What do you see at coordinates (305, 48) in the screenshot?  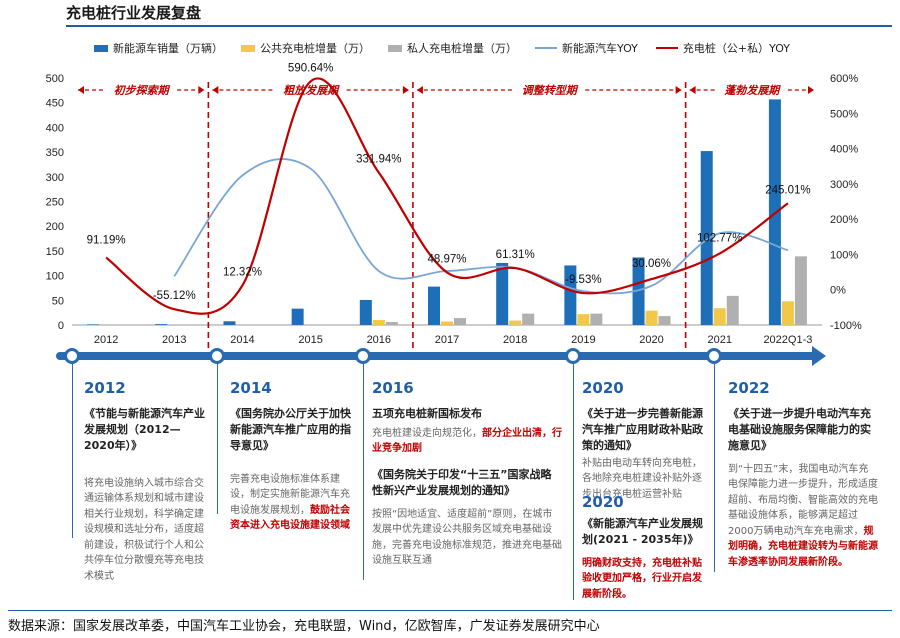 I see `legend-public-pile: 公共充电桩增量（万）` at bounding box center [305, 48].